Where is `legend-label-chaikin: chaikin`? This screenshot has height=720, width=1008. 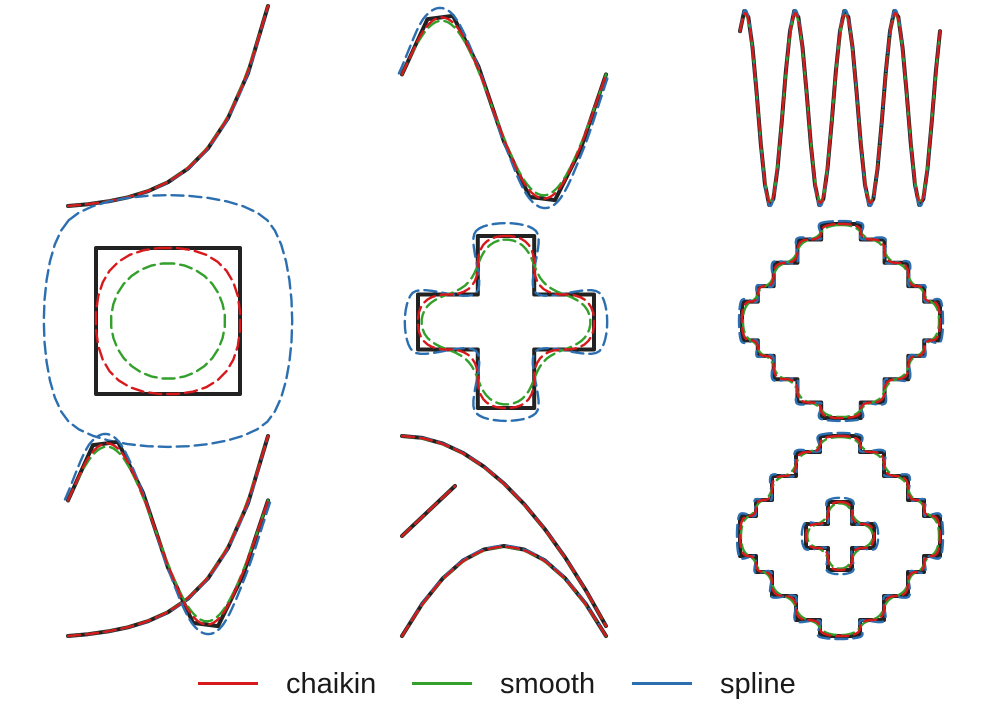
legend-label-chaikin: chaikin is located at coordinates (331, 684).